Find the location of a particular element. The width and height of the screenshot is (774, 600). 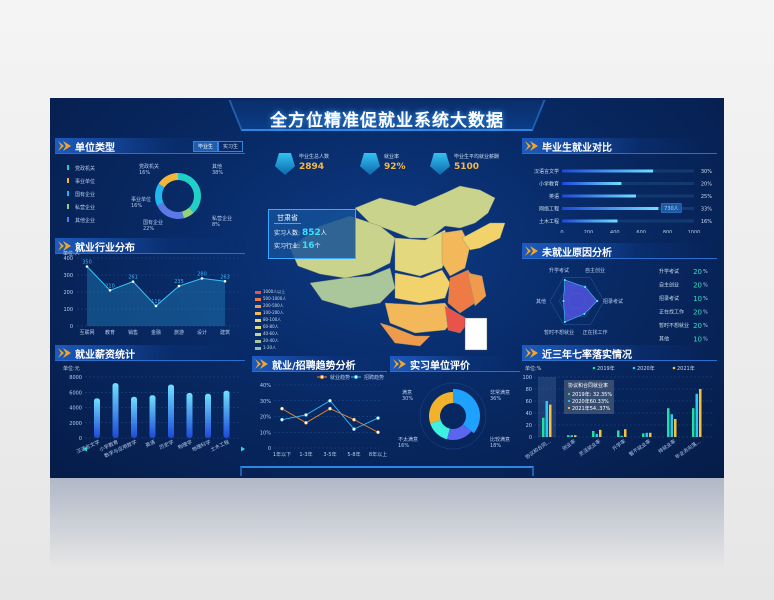

panel-title: 单位类型 is located at coordinates (95, 148).